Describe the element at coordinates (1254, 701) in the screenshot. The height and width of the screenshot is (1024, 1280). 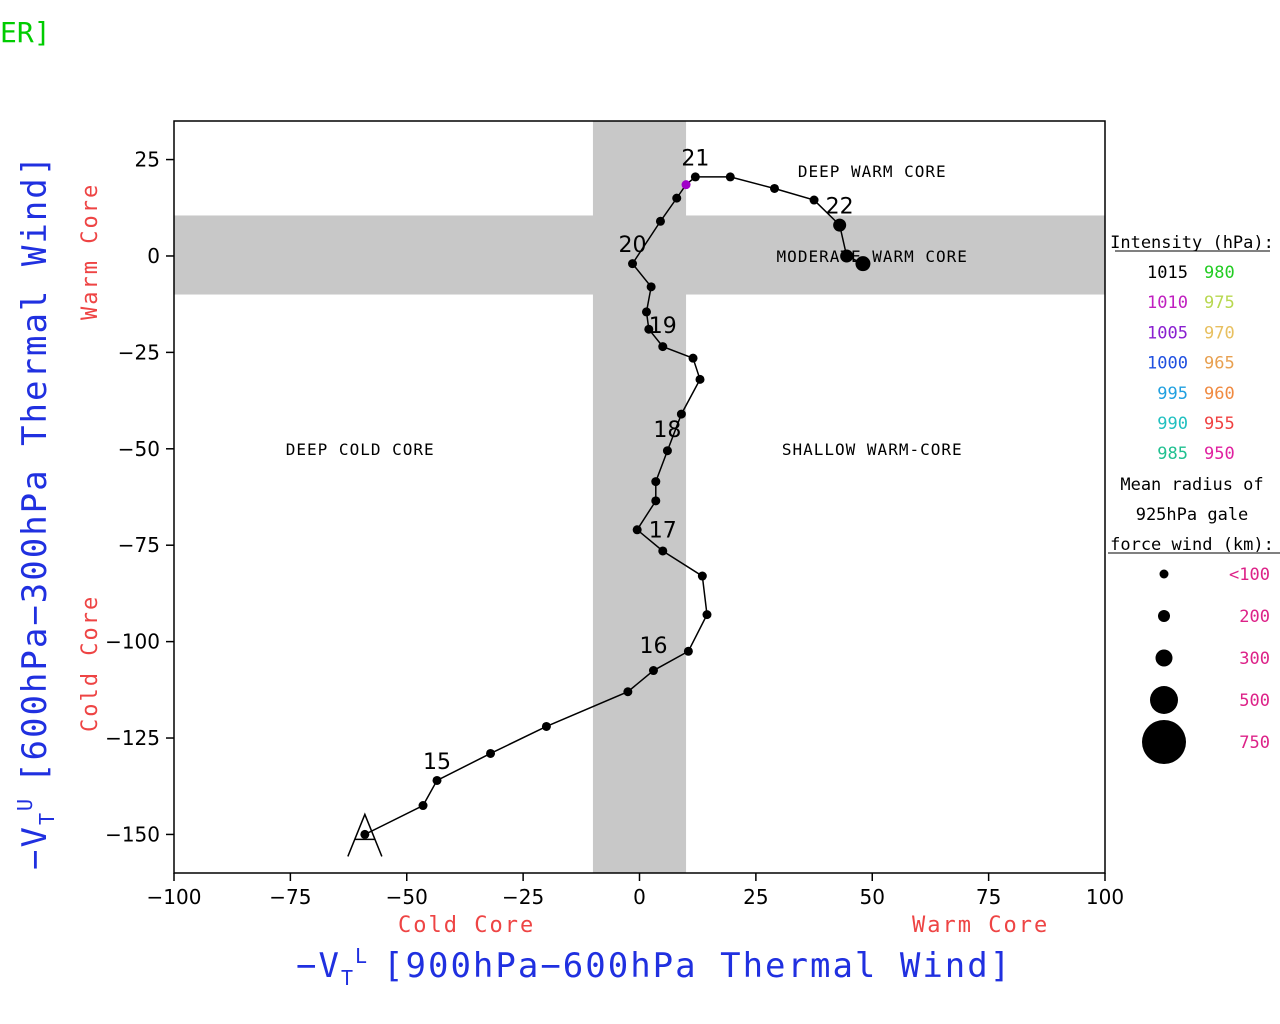
I see `legend-radius-label: 500` at that location.